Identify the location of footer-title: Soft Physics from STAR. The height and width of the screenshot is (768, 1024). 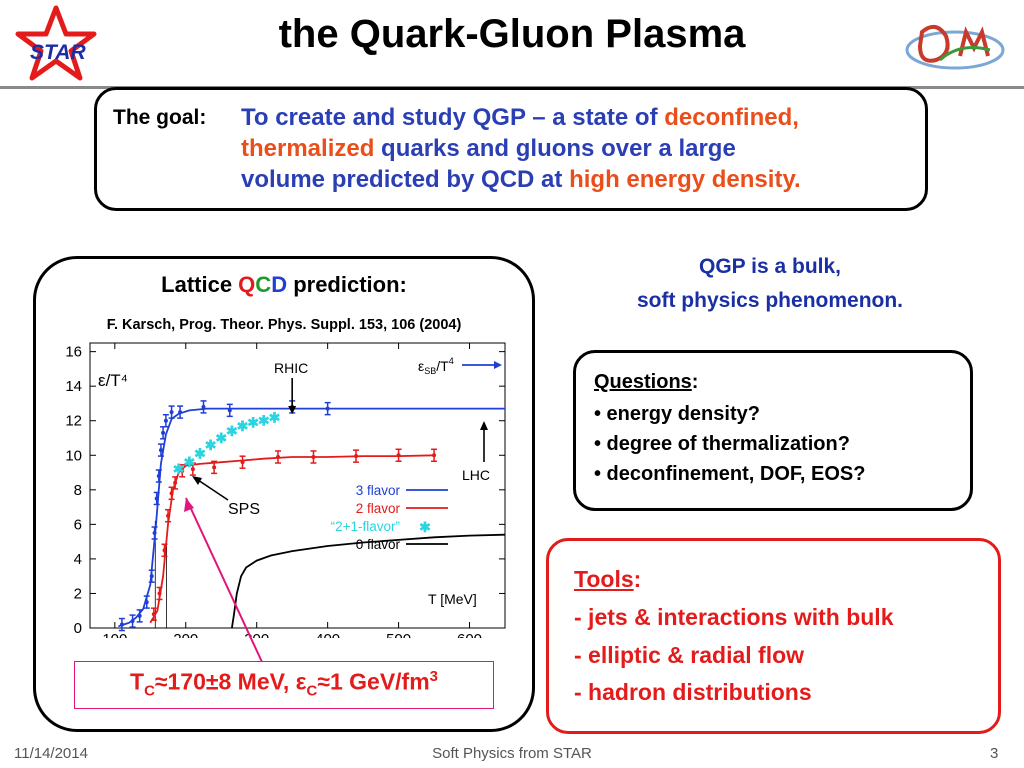
(512, 753).